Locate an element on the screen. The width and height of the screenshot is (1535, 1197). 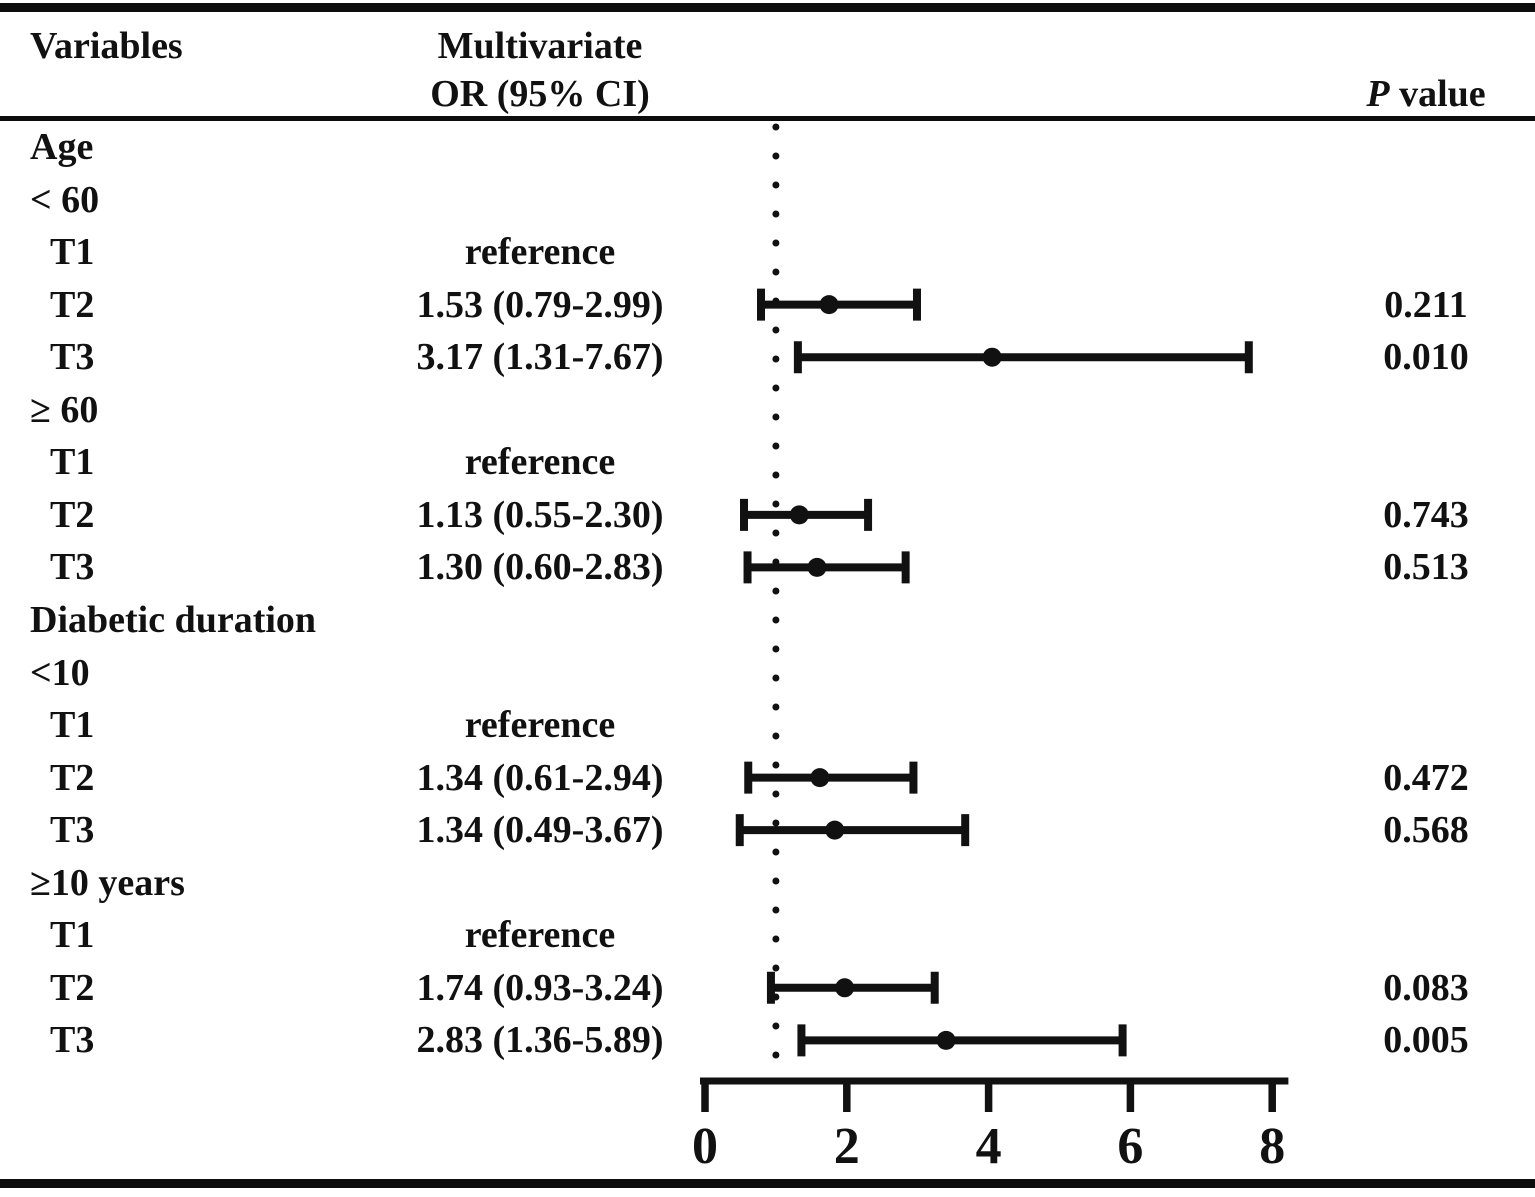
p-value-13: 0.568 is located at coordinates (1426, 830).